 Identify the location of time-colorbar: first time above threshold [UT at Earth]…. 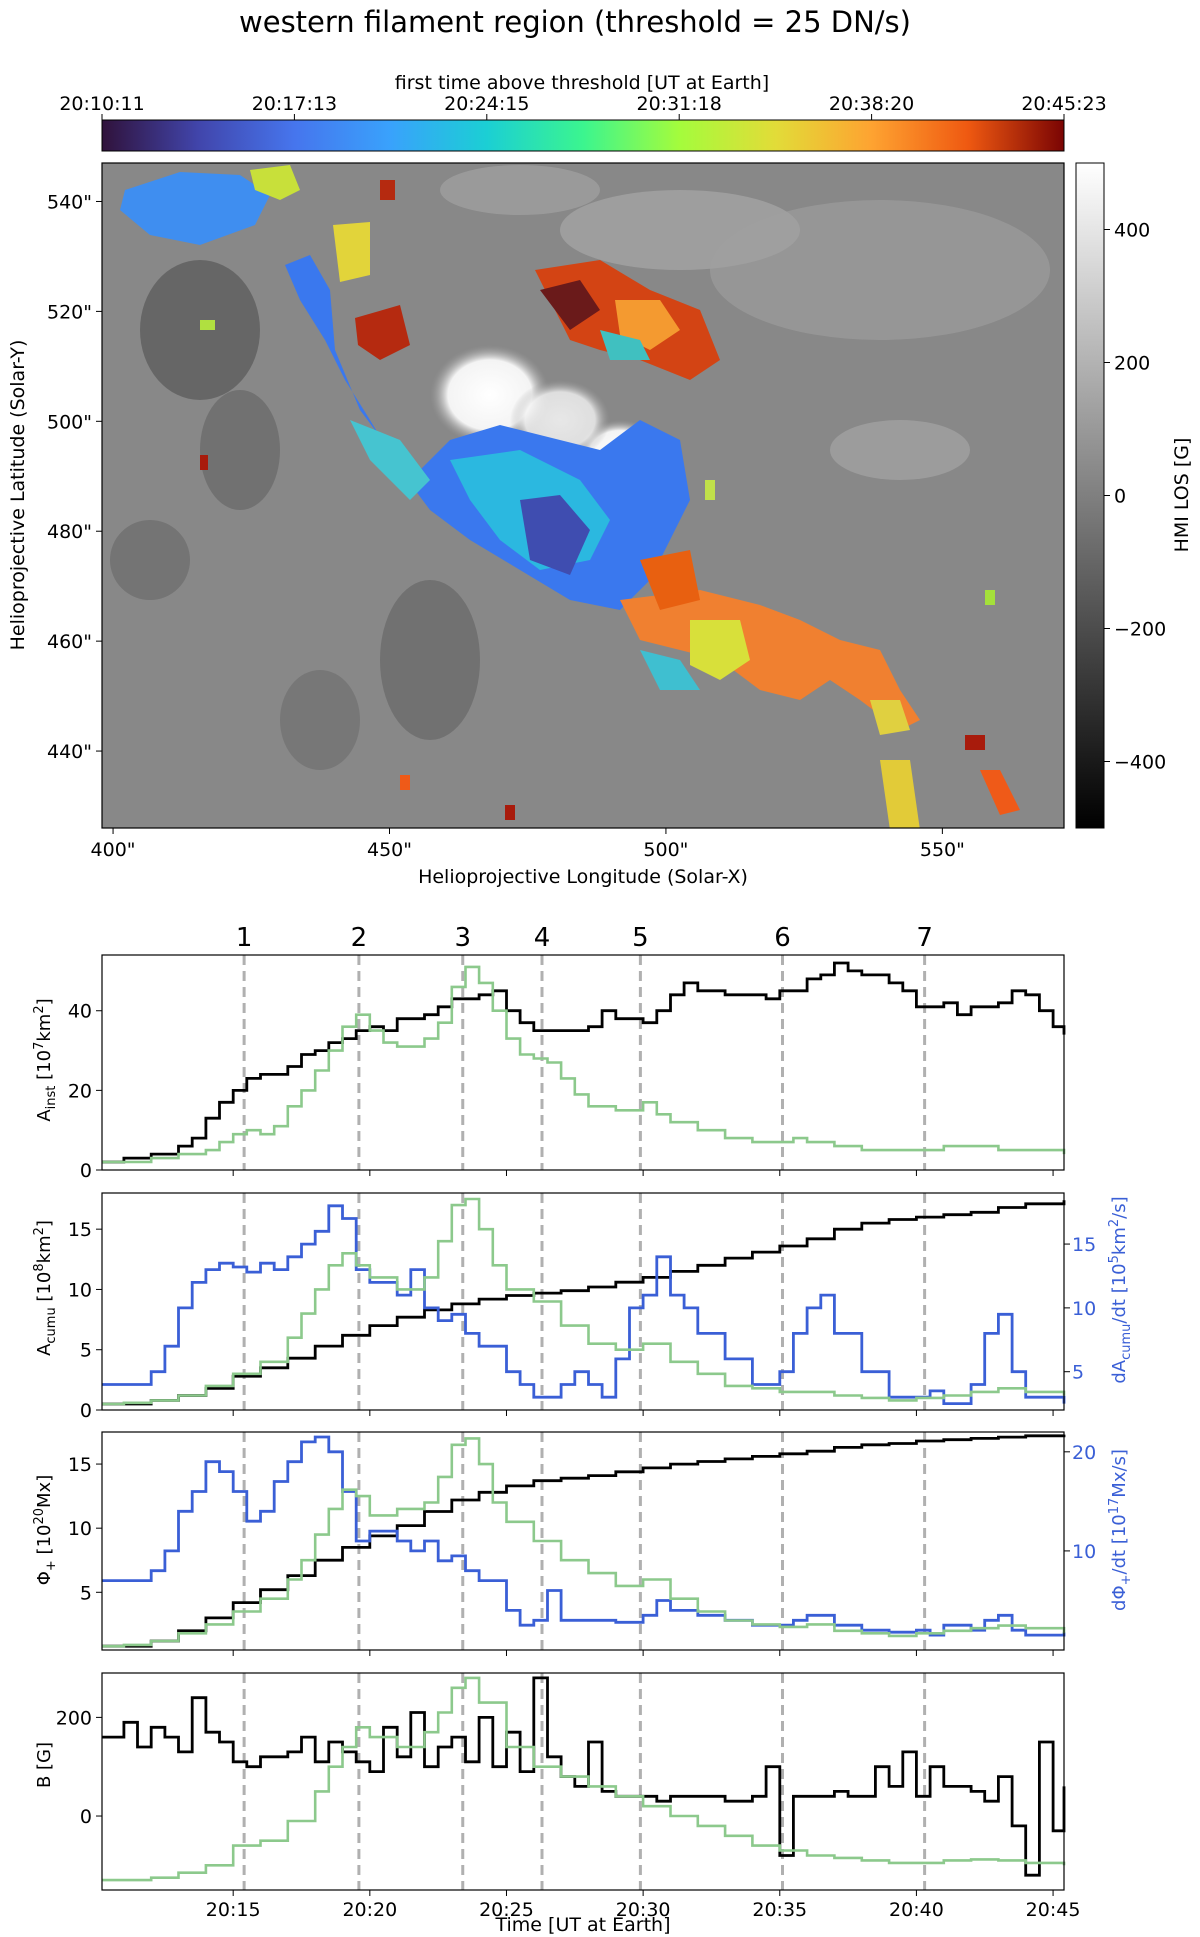
(583, 112).